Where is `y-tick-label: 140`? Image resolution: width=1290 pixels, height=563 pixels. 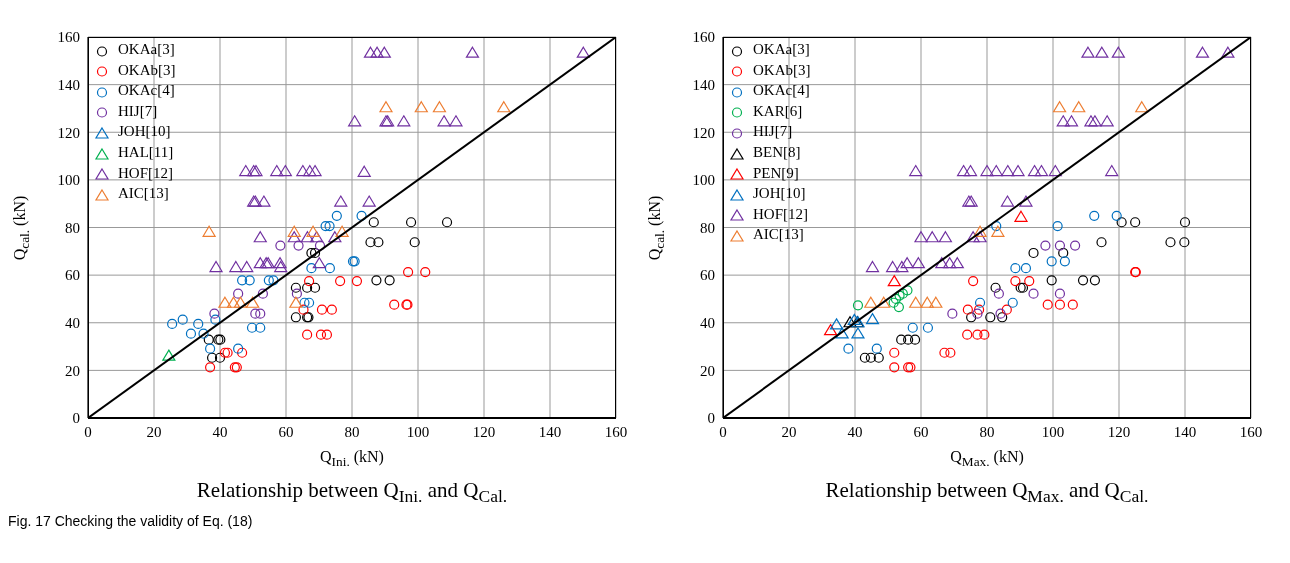
y-tick-label: 140 is located at coordinates (68, 84).